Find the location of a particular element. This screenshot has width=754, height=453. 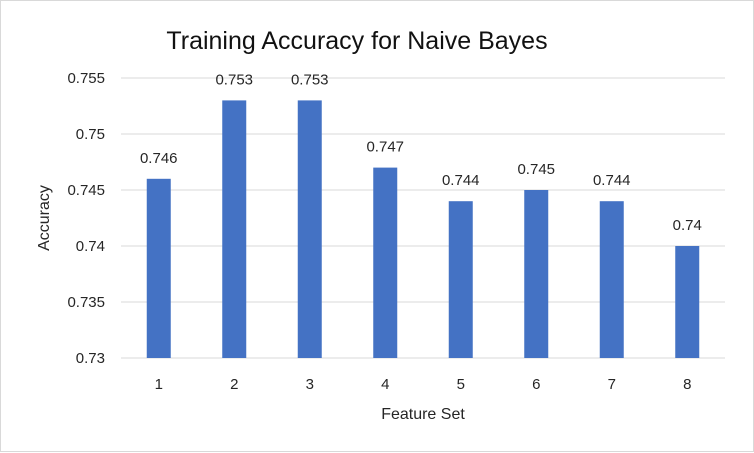

x-tick-label: 4 is located at coordinates (385, 384).